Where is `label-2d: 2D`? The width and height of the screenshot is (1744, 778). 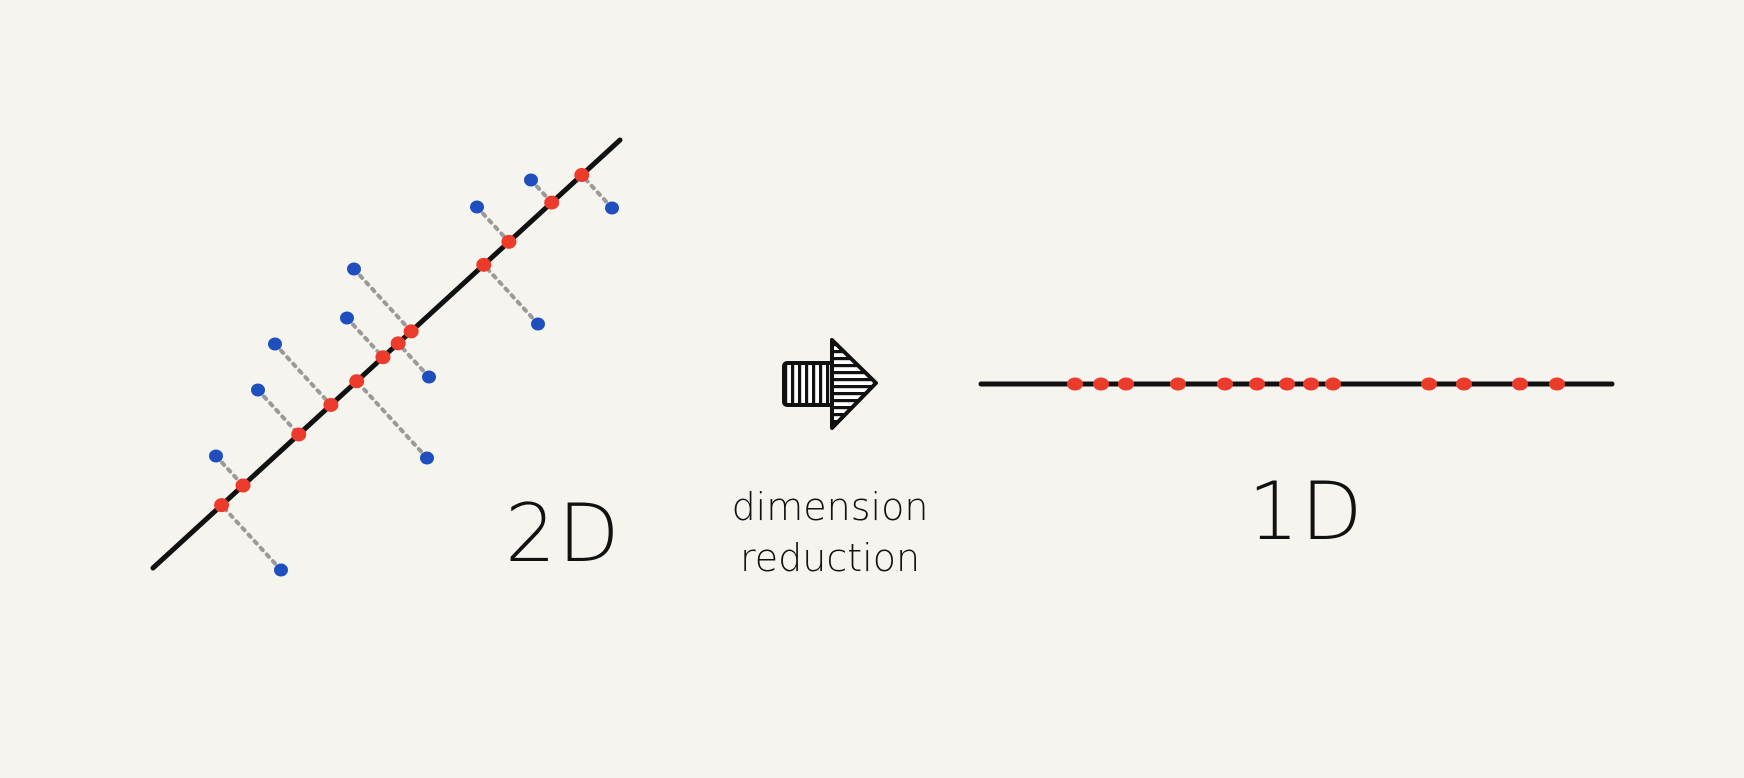 label-2d: 2D is located at coordinates (563, 533).